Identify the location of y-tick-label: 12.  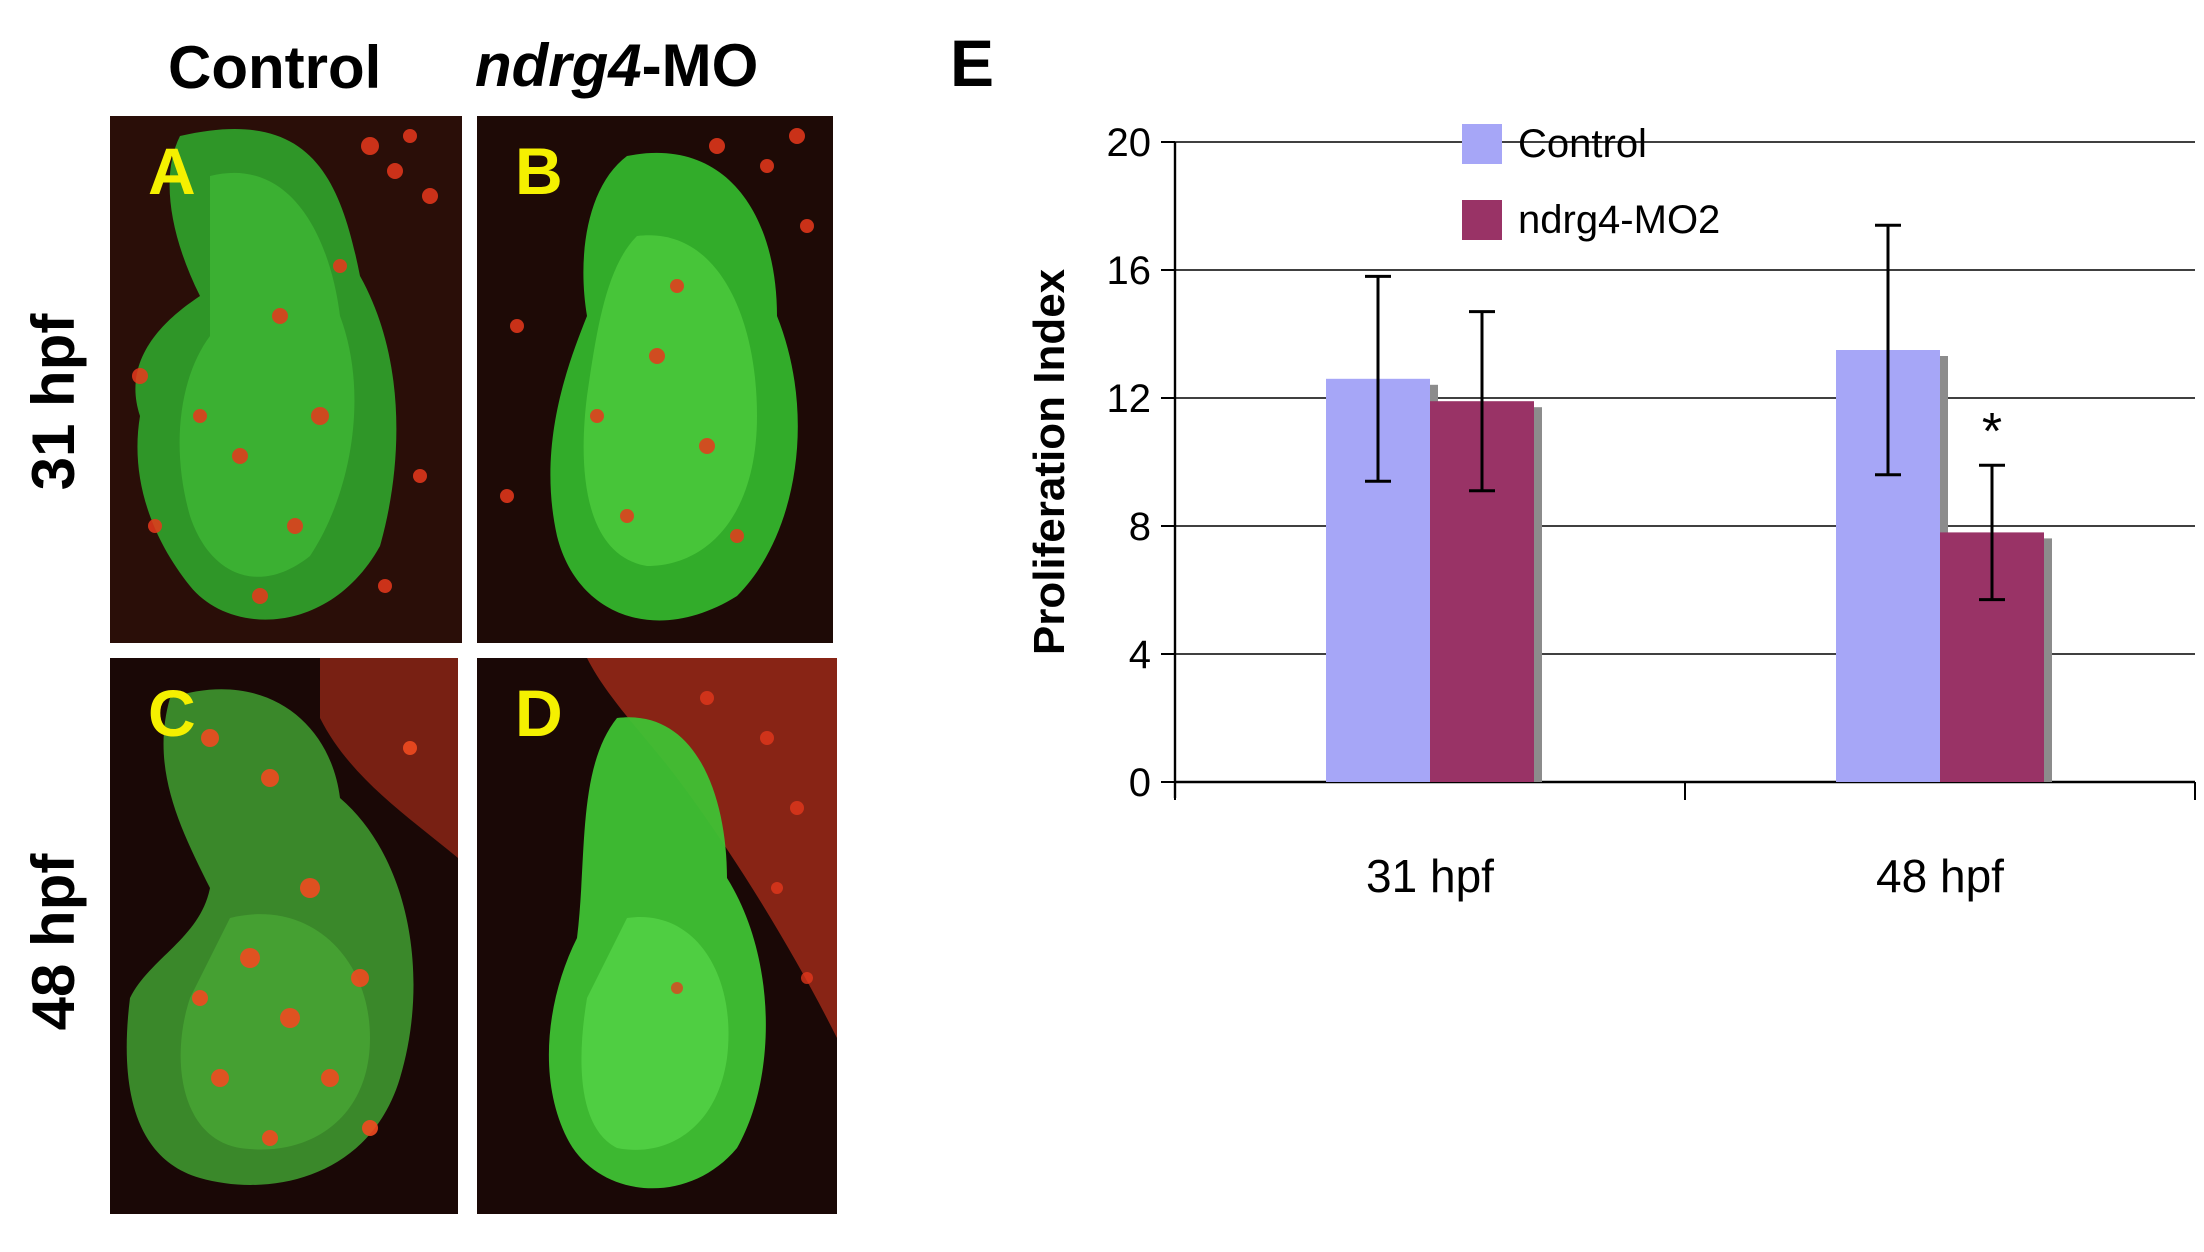
(1129, 399).